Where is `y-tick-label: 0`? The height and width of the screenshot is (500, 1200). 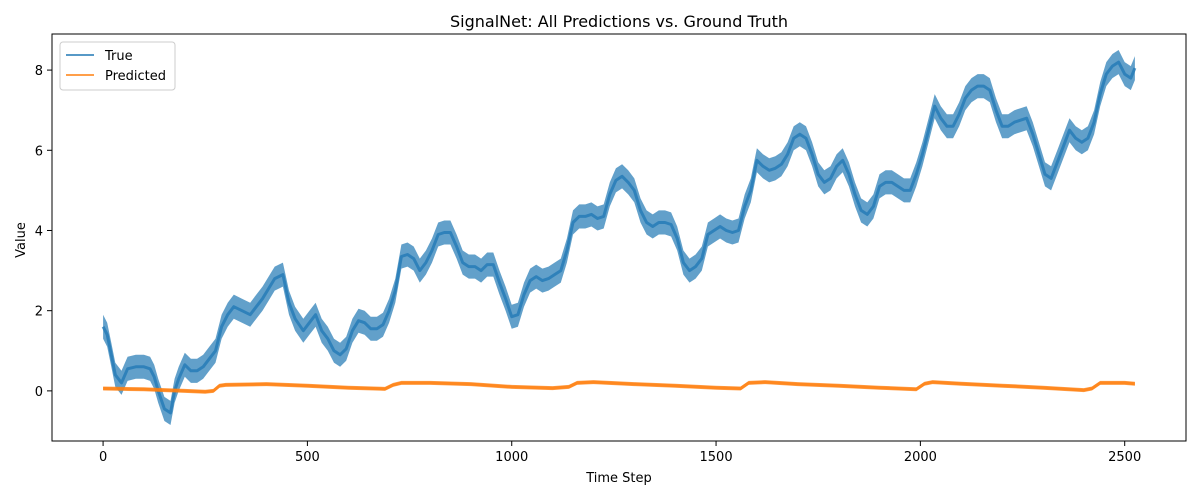 y-tick-label: 0 is located at coordinates (39, 392).